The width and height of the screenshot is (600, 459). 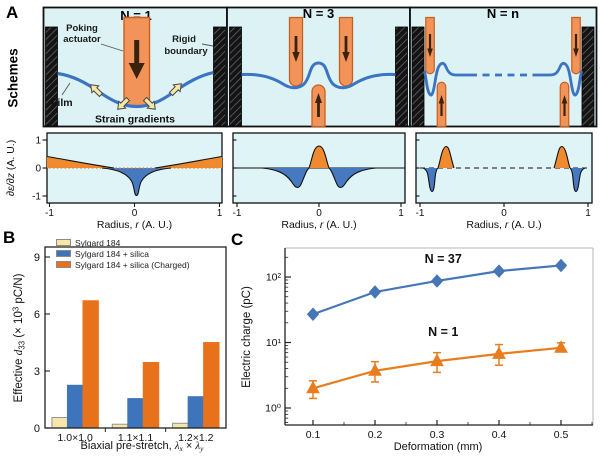 I want to click on scheme-n3: N = 3, so click(x=318, y=67).